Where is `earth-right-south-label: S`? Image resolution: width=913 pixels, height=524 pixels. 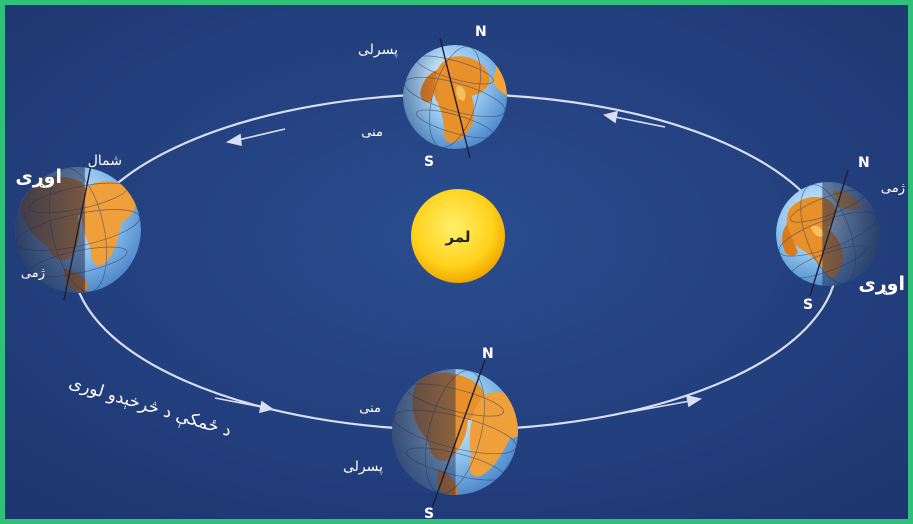
earth-right-south-label: S is located at coordinates (808, 305).